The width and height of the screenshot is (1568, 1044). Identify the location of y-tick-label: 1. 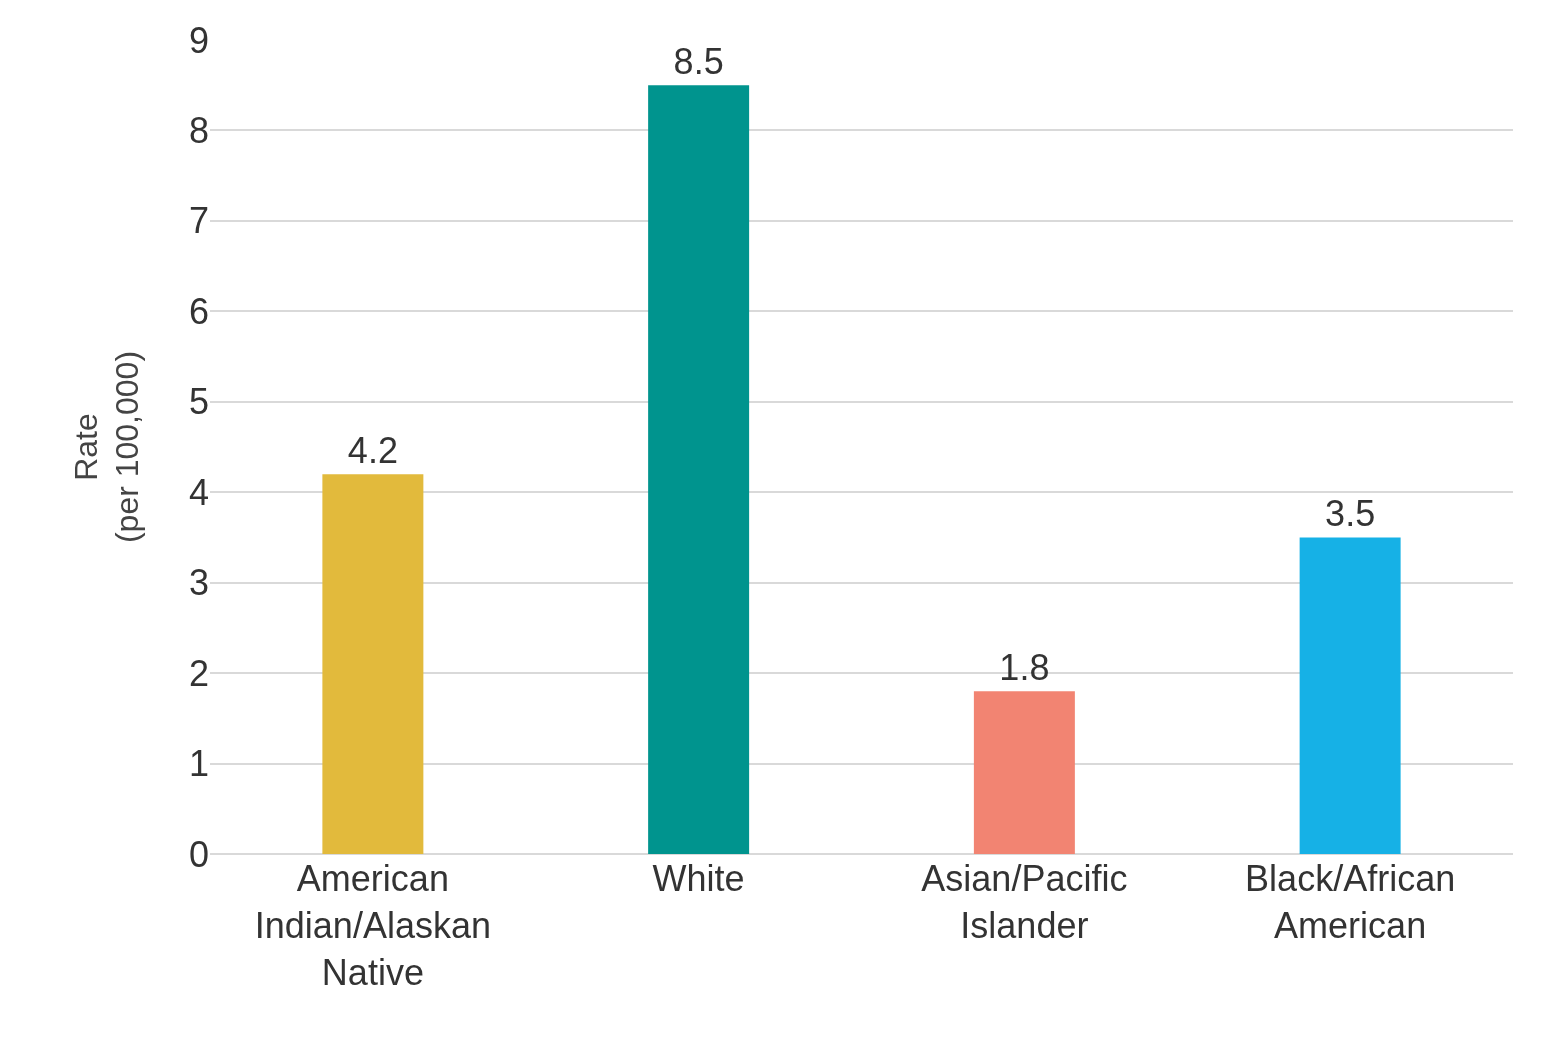
(198, 764).